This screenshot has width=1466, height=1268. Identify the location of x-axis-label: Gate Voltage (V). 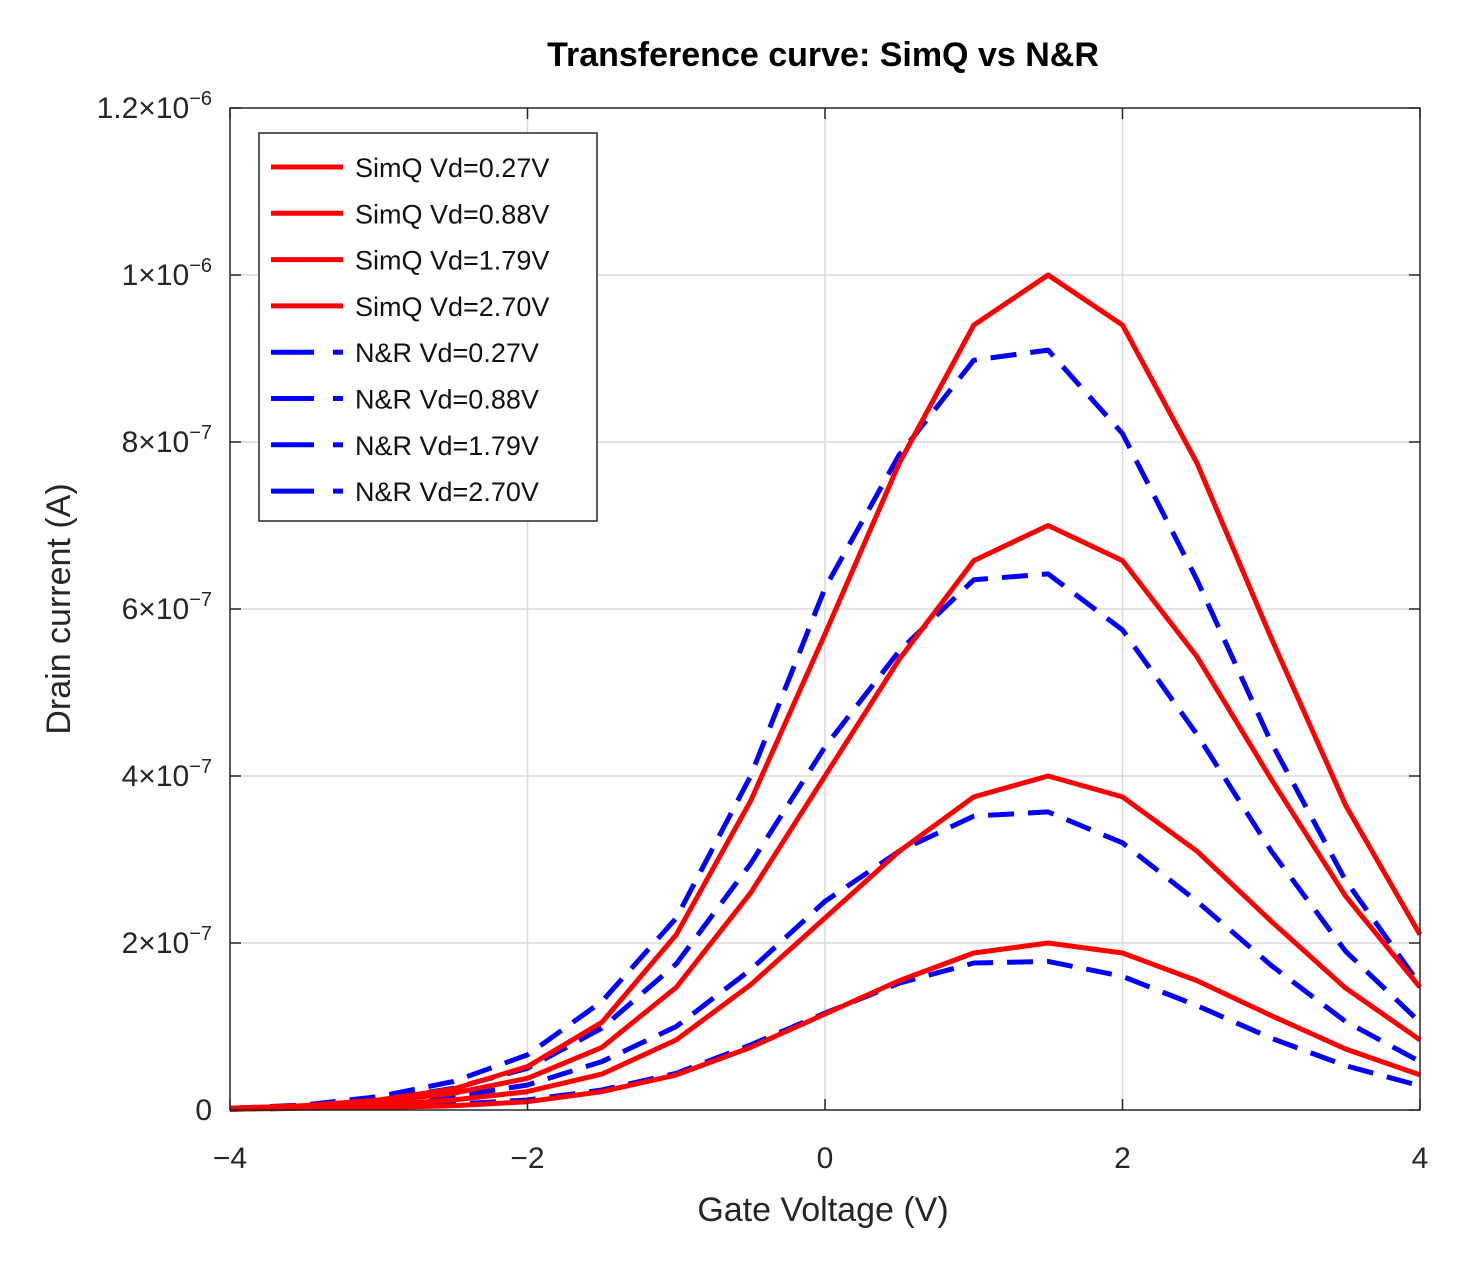
(822, 1210).